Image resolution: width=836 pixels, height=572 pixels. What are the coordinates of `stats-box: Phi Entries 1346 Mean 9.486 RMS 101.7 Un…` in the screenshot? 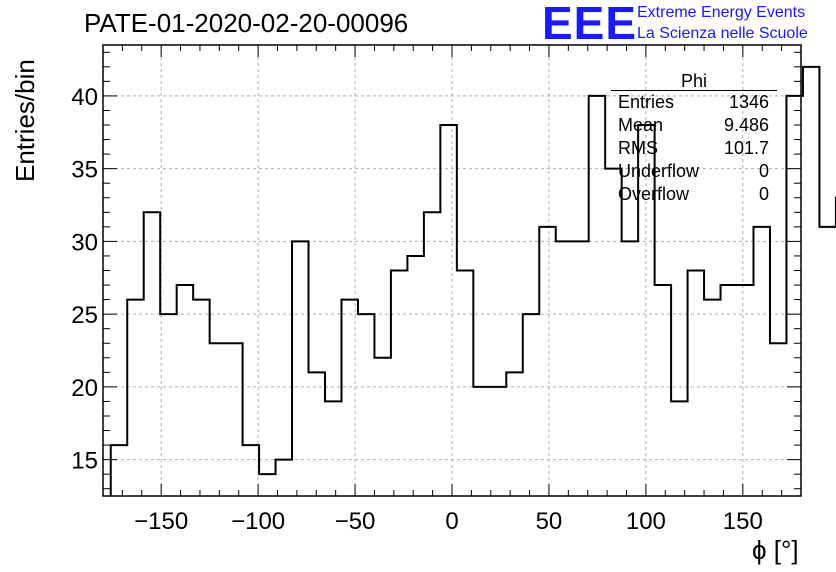 It's located at (694, 138).